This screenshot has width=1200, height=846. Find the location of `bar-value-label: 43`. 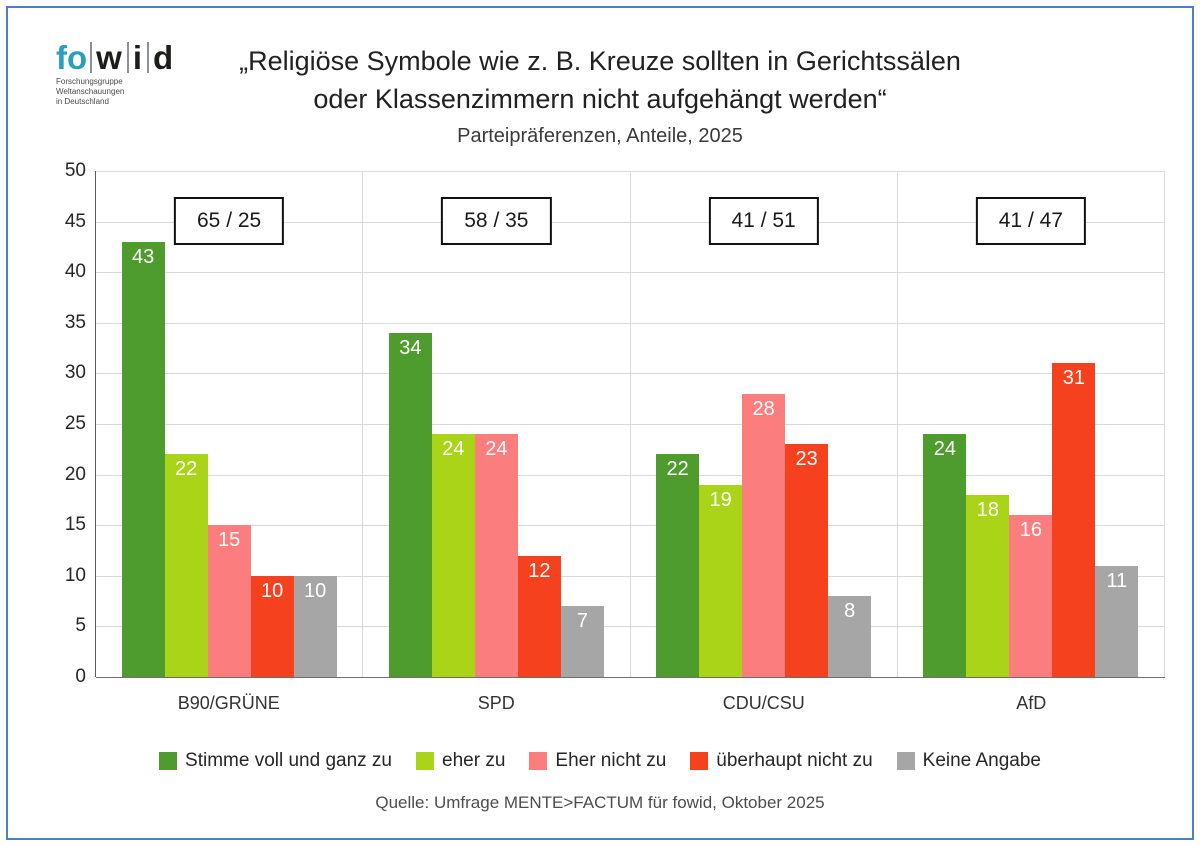

bar-value-label: 43 is located at coordinates (143, 256).